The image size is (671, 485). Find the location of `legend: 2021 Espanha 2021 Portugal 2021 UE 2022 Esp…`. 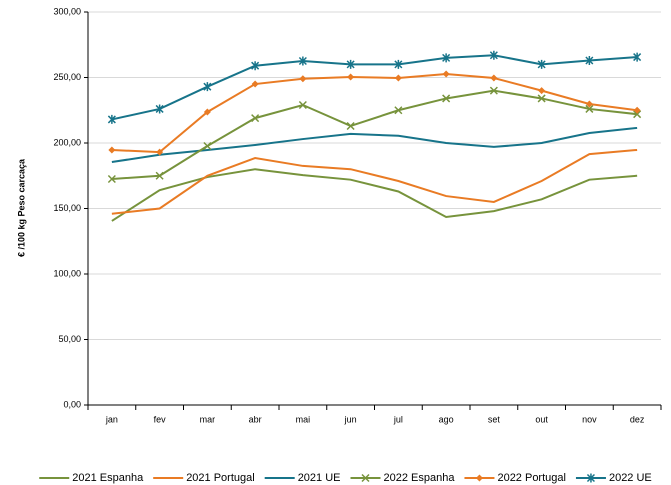

legend: 2021 Espanha 2021 Portugal 2021 UE 2022 Esp… is located at coordinates (345, 478).